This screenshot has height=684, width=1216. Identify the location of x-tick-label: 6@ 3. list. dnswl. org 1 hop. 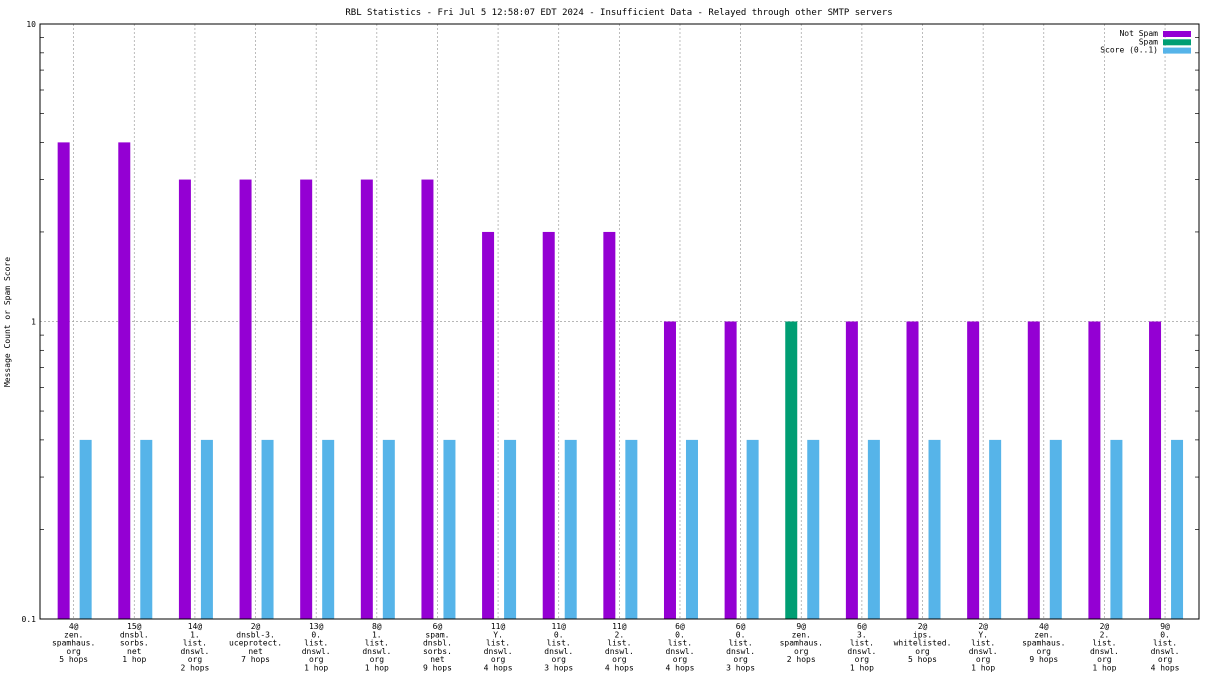
(861, 647).